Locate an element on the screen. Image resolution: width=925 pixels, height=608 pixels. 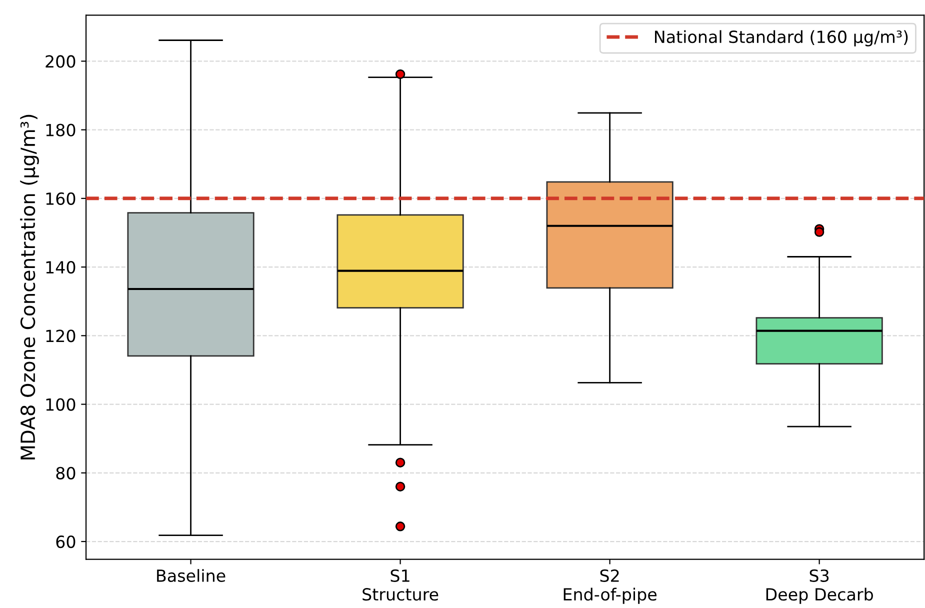
y-tick-label: 180 is located at coordinates (61, 130).